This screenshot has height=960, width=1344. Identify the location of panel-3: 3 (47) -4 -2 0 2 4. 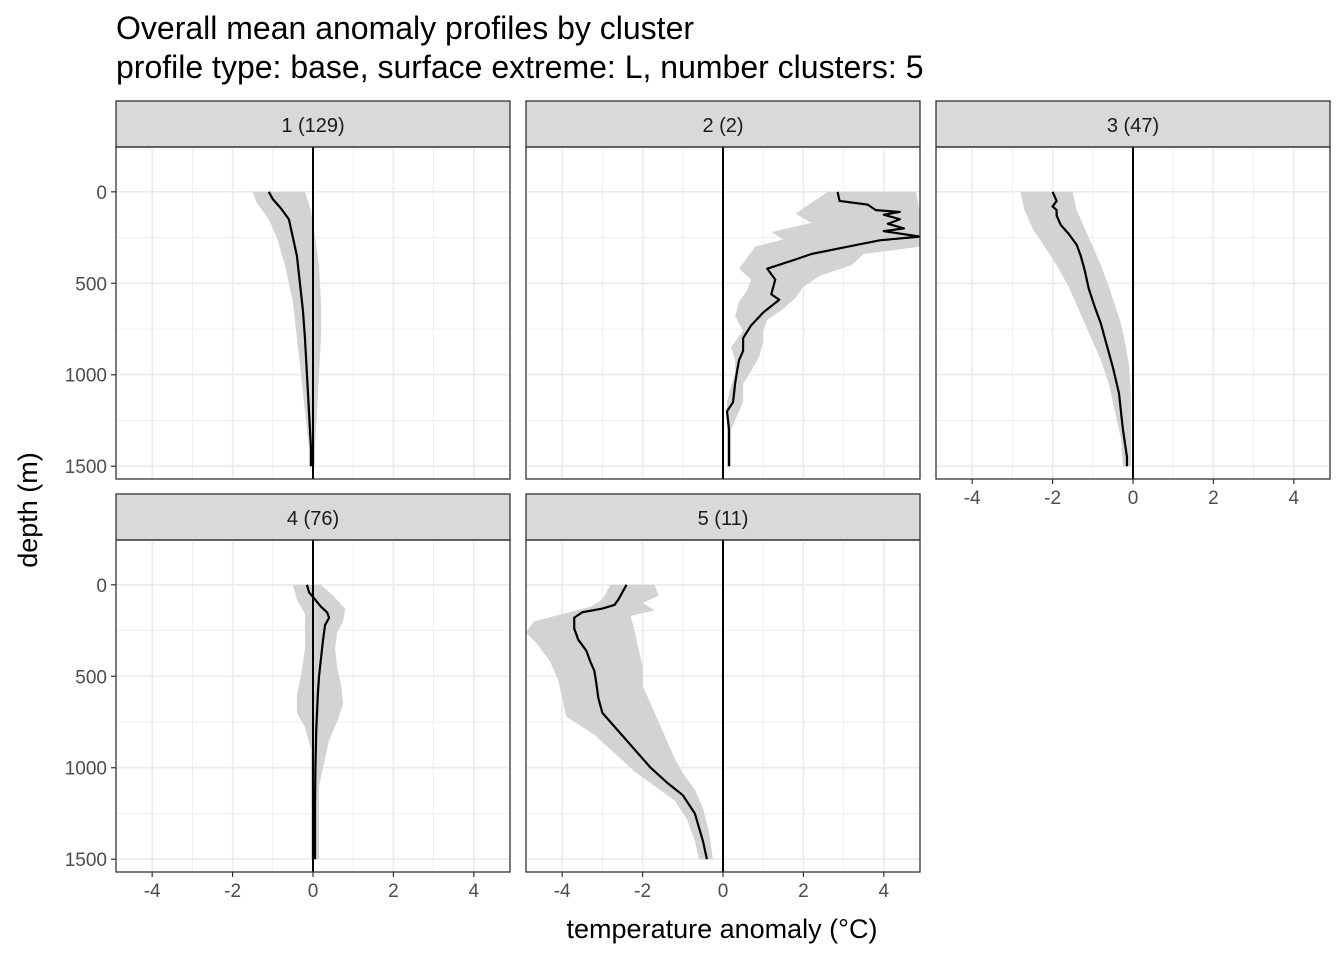
(1133, 304).